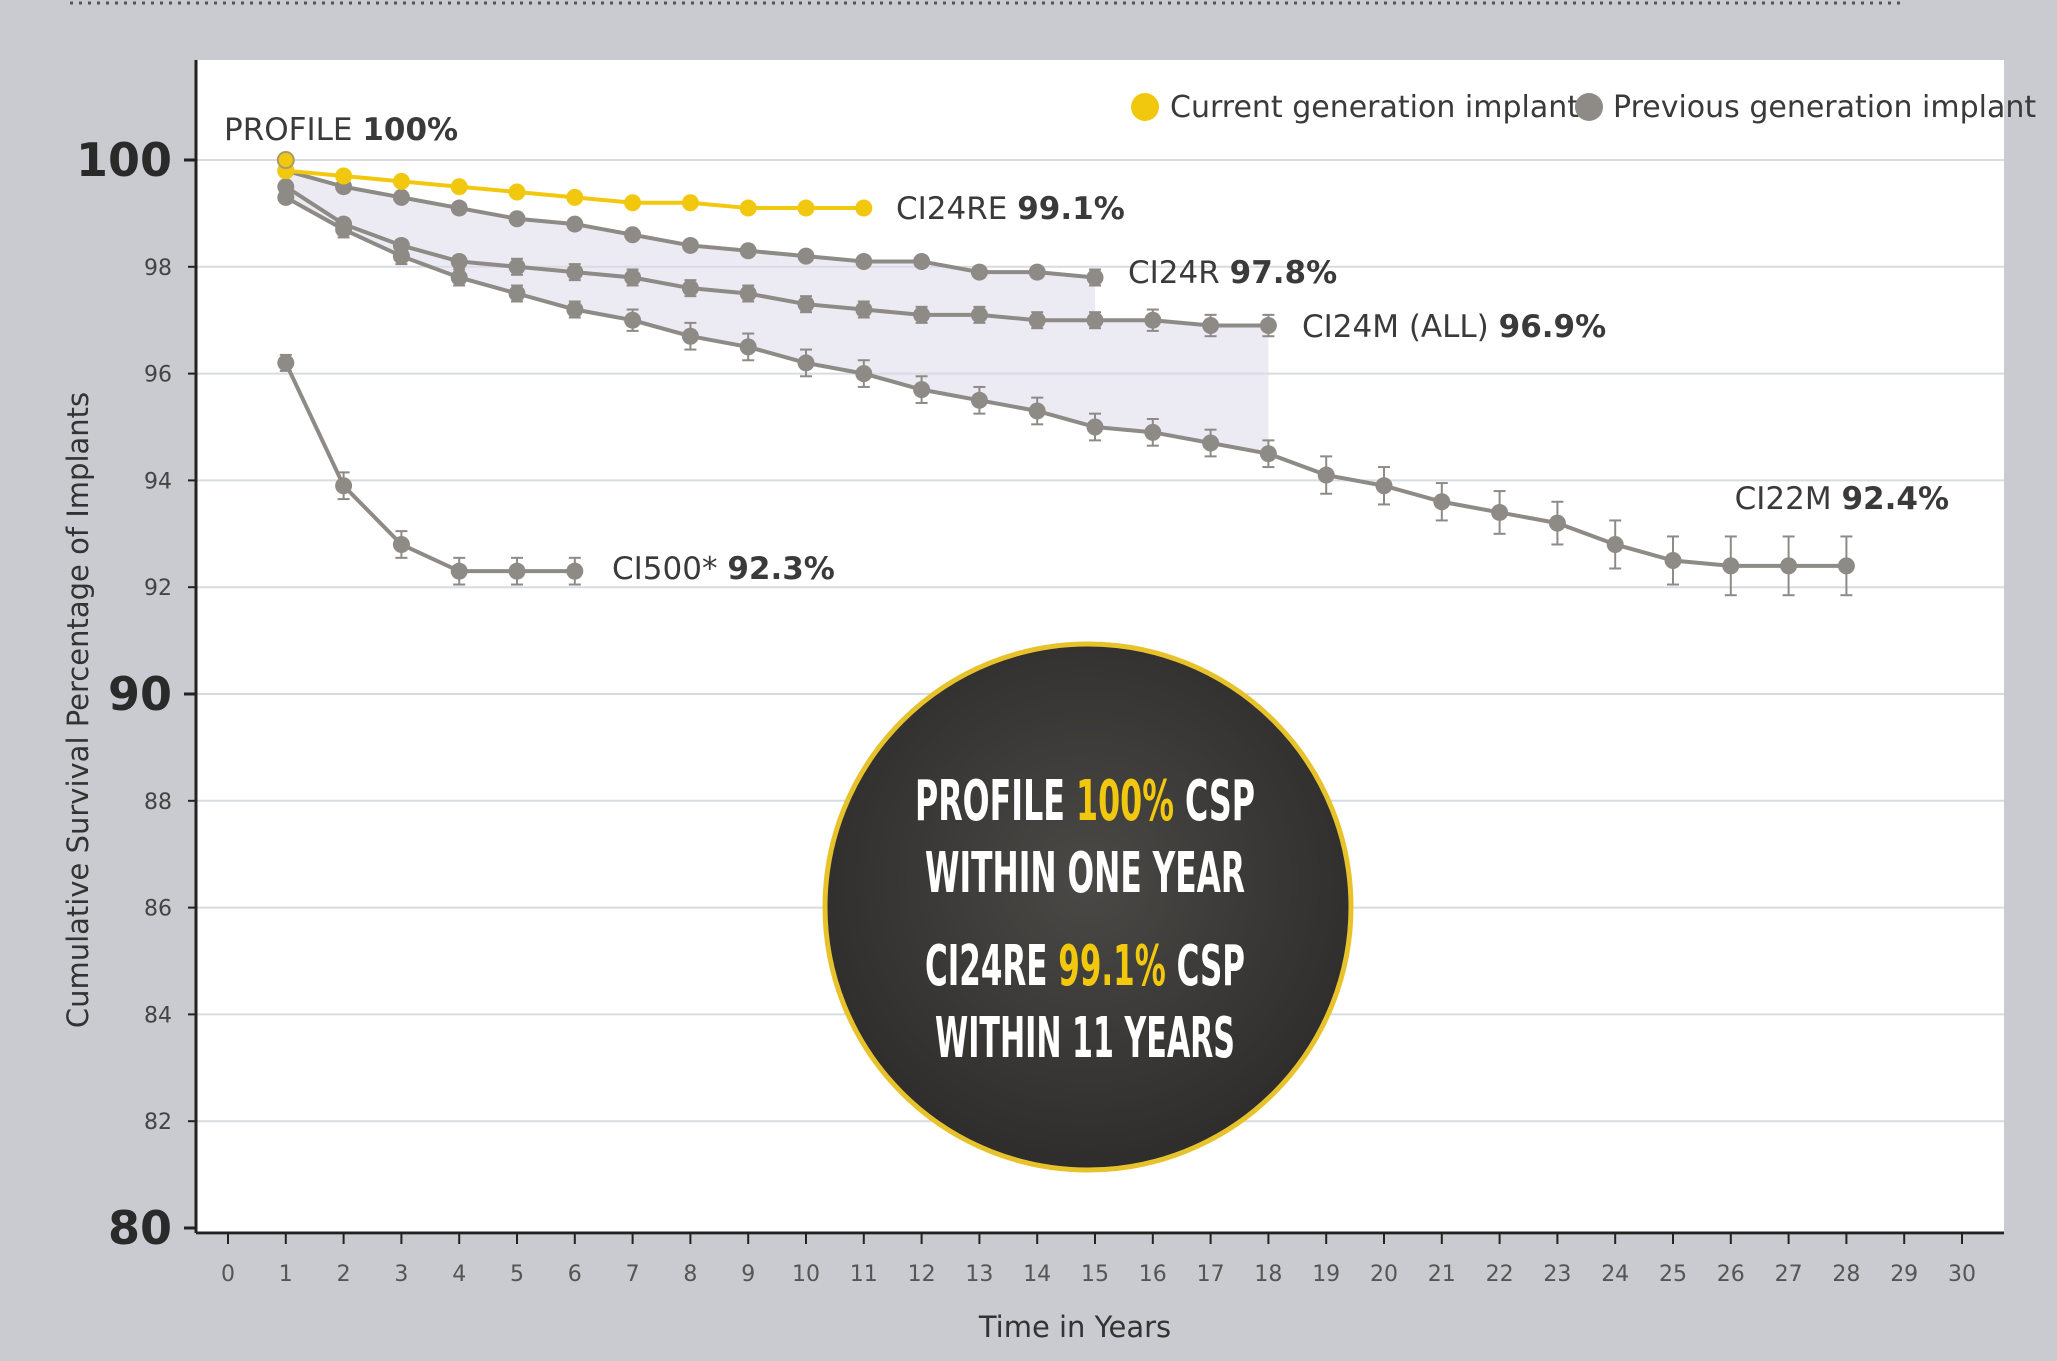 The height and width of the screenshot is (1361, 2057). I want to click on end-label-value-ci500: 92.3%, so click(781, 569).